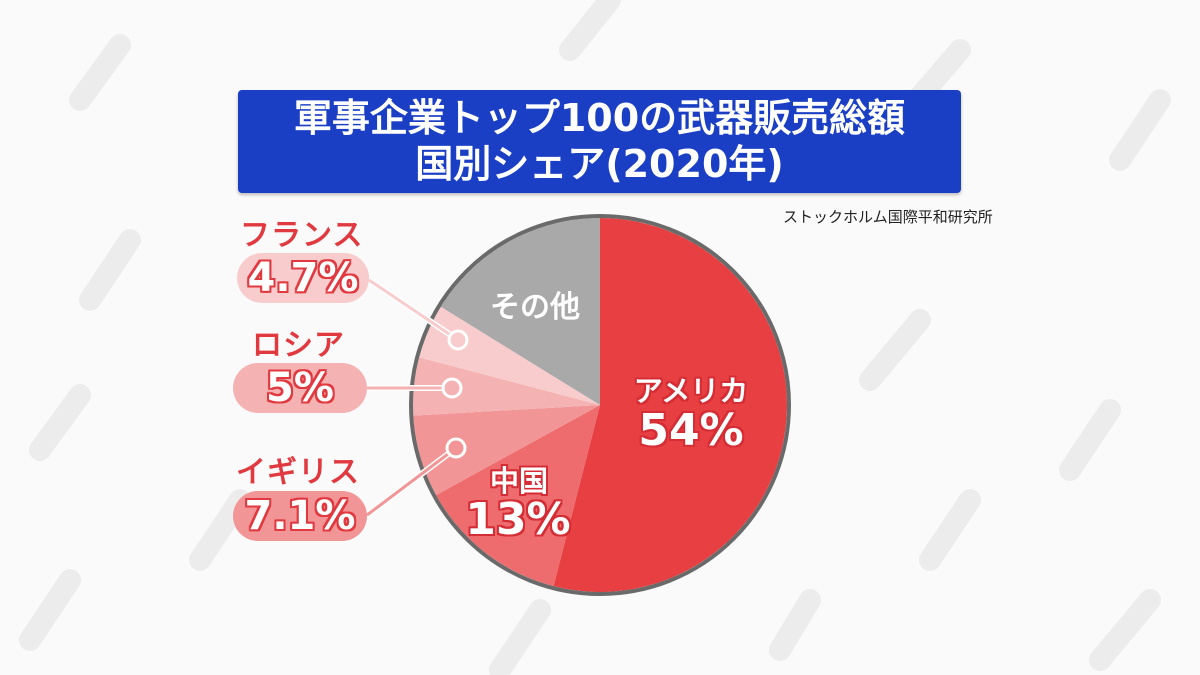 The image size is (1200, 675). What do you see at coordinates (303, 278) in the screenshot?
I see `label-france-value: 4.7%` at bounding box center [303, 278].